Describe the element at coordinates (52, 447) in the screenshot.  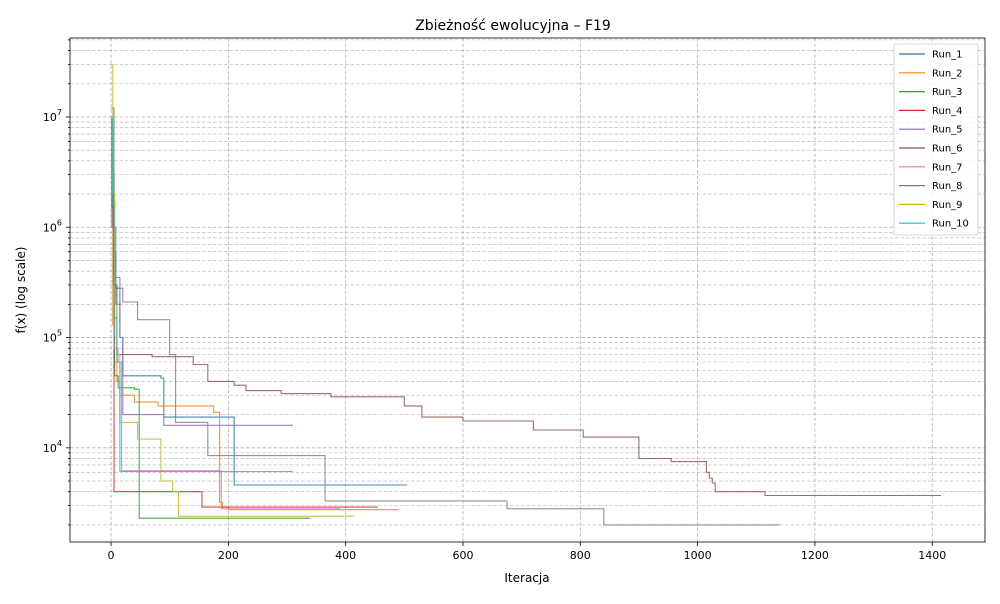
I see `y-tick-label: 10⁴` at that location.